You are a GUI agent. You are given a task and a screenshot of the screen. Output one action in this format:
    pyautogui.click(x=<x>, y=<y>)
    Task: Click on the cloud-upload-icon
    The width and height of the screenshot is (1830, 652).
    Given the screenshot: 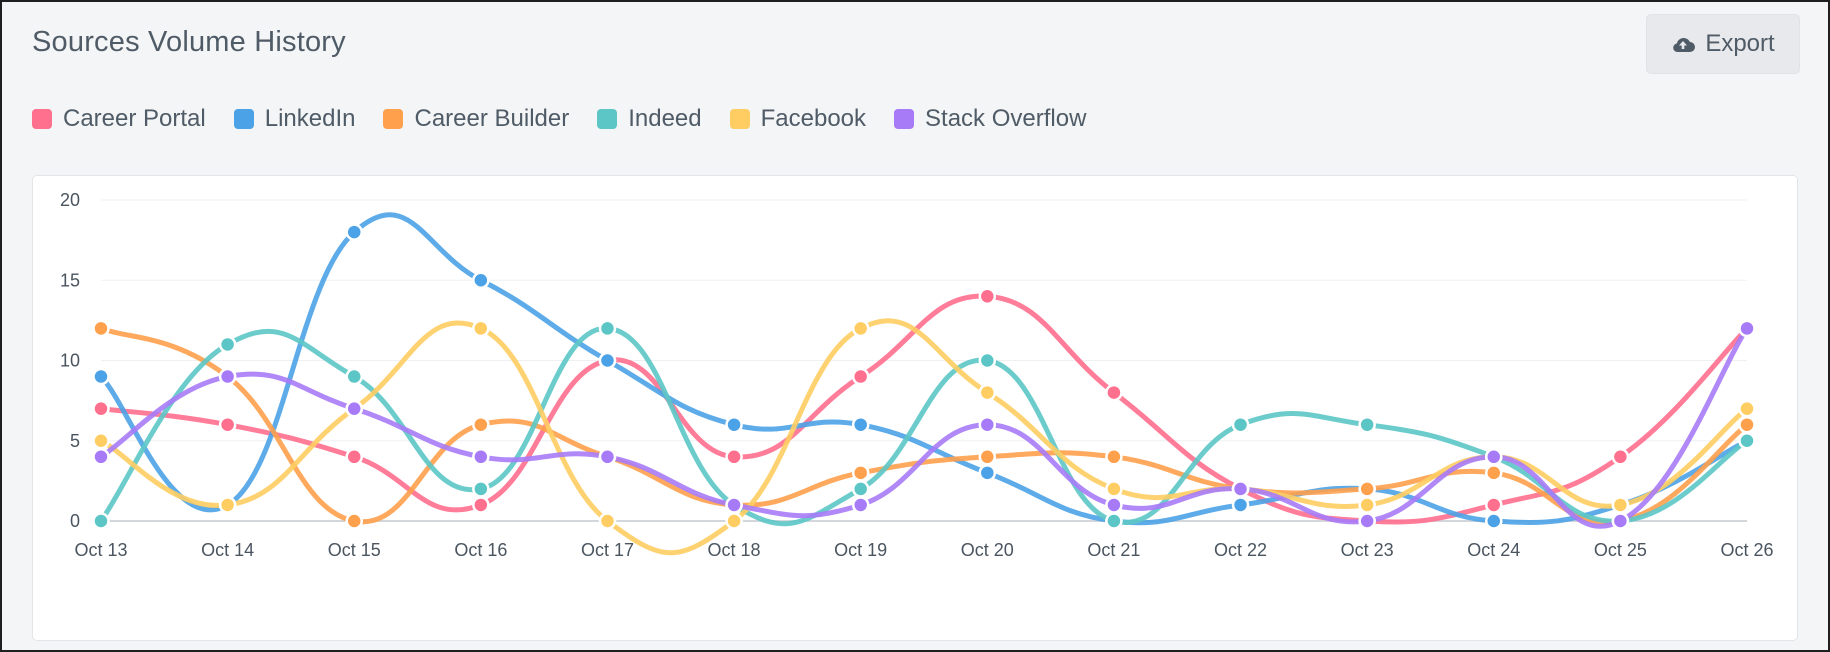 What is the action you would take?
    pyautogui.click(x=1683, y=44)
    